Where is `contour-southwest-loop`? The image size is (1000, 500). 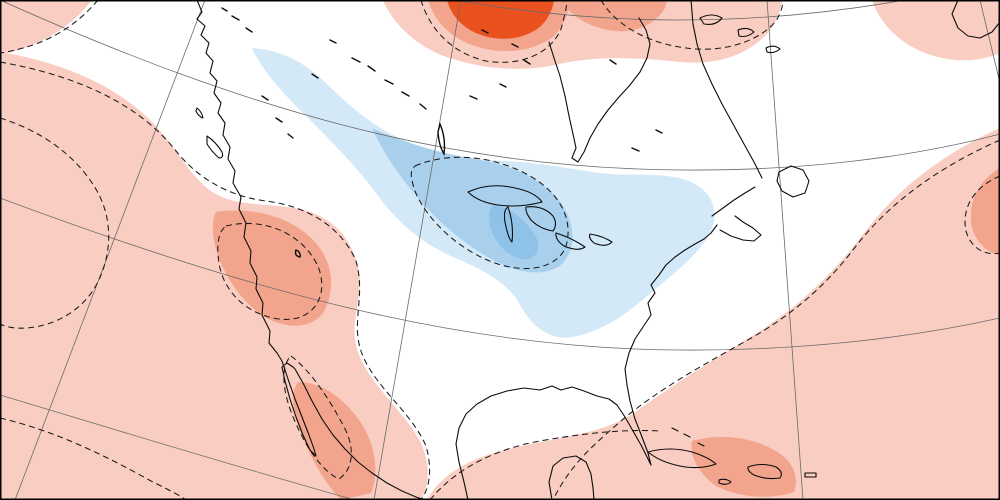 contour-southwest-loop is located at coordinates (270, 271).